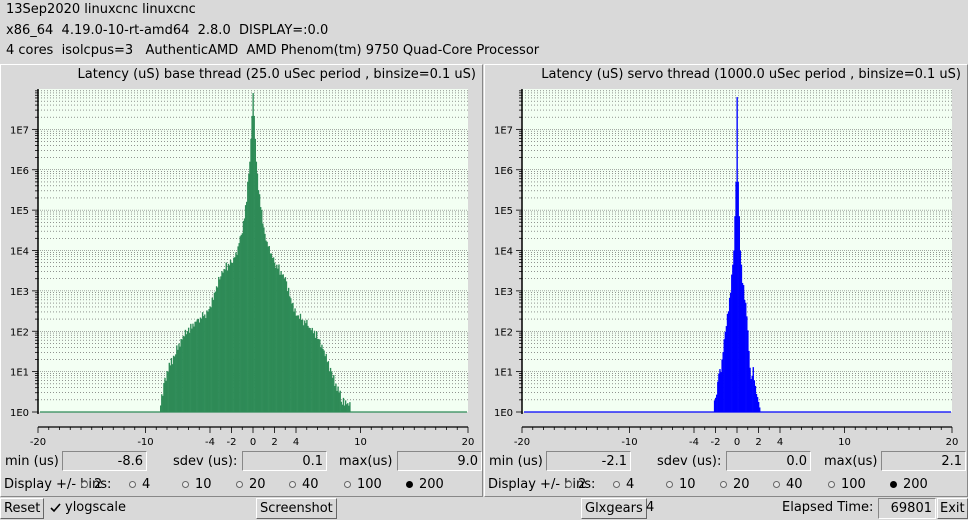 This screenshot has height=520, width=968. I want to click on servo-y-tick-label: 1E7, so click(503, 130).